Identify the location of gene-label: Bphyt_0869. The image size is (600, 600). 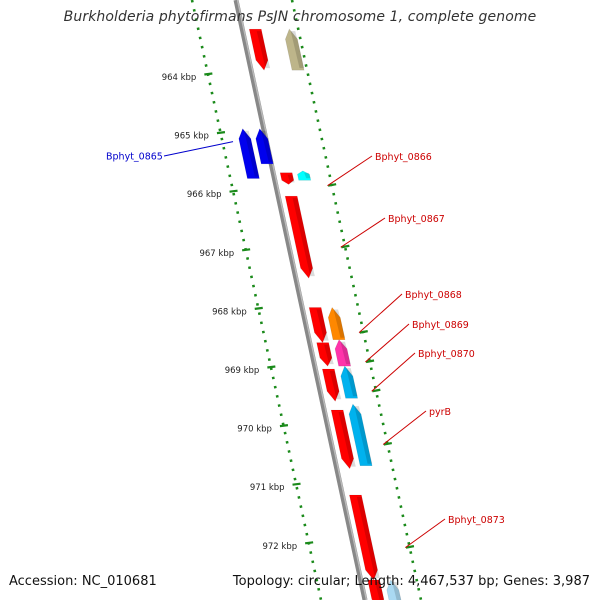
(440, 325).